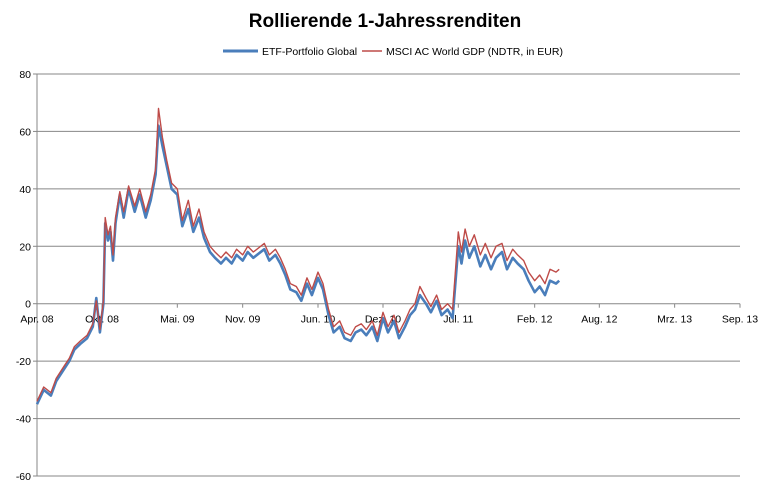  Describe the element at coordinates (309, 52) in the screenshot. I see `legend-label-etf-portfolio: ETF-Portfolio Global` at that location.